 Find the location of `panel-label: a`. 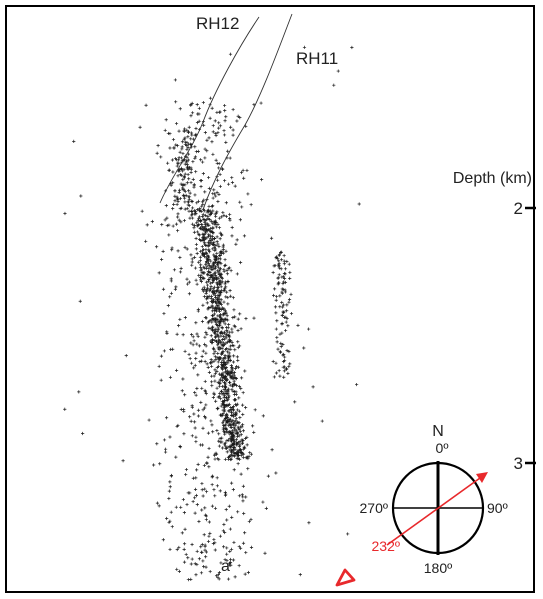

panel-label: a is located at coordinates (225, 566).